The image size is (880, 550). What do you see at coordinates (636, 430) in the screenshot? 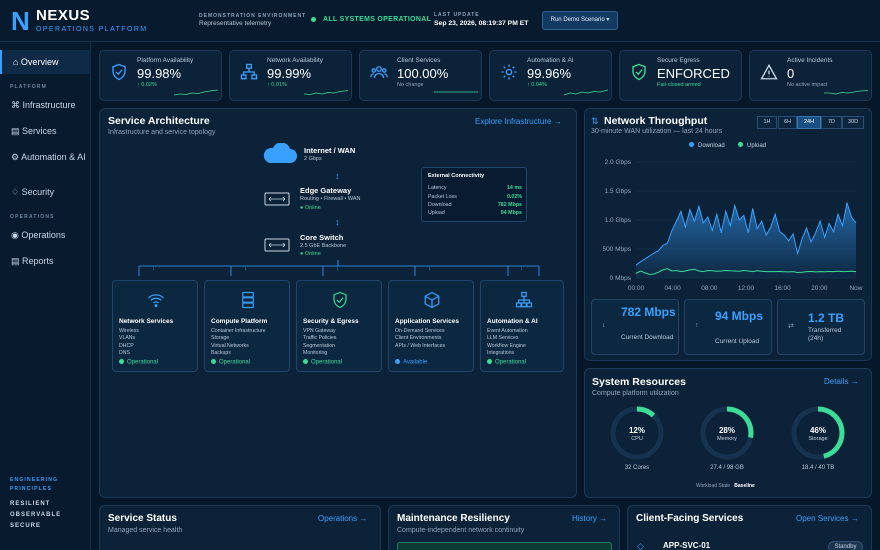
I see `cpu-gauge-percent: 12%` at bounding box center [636, 430].